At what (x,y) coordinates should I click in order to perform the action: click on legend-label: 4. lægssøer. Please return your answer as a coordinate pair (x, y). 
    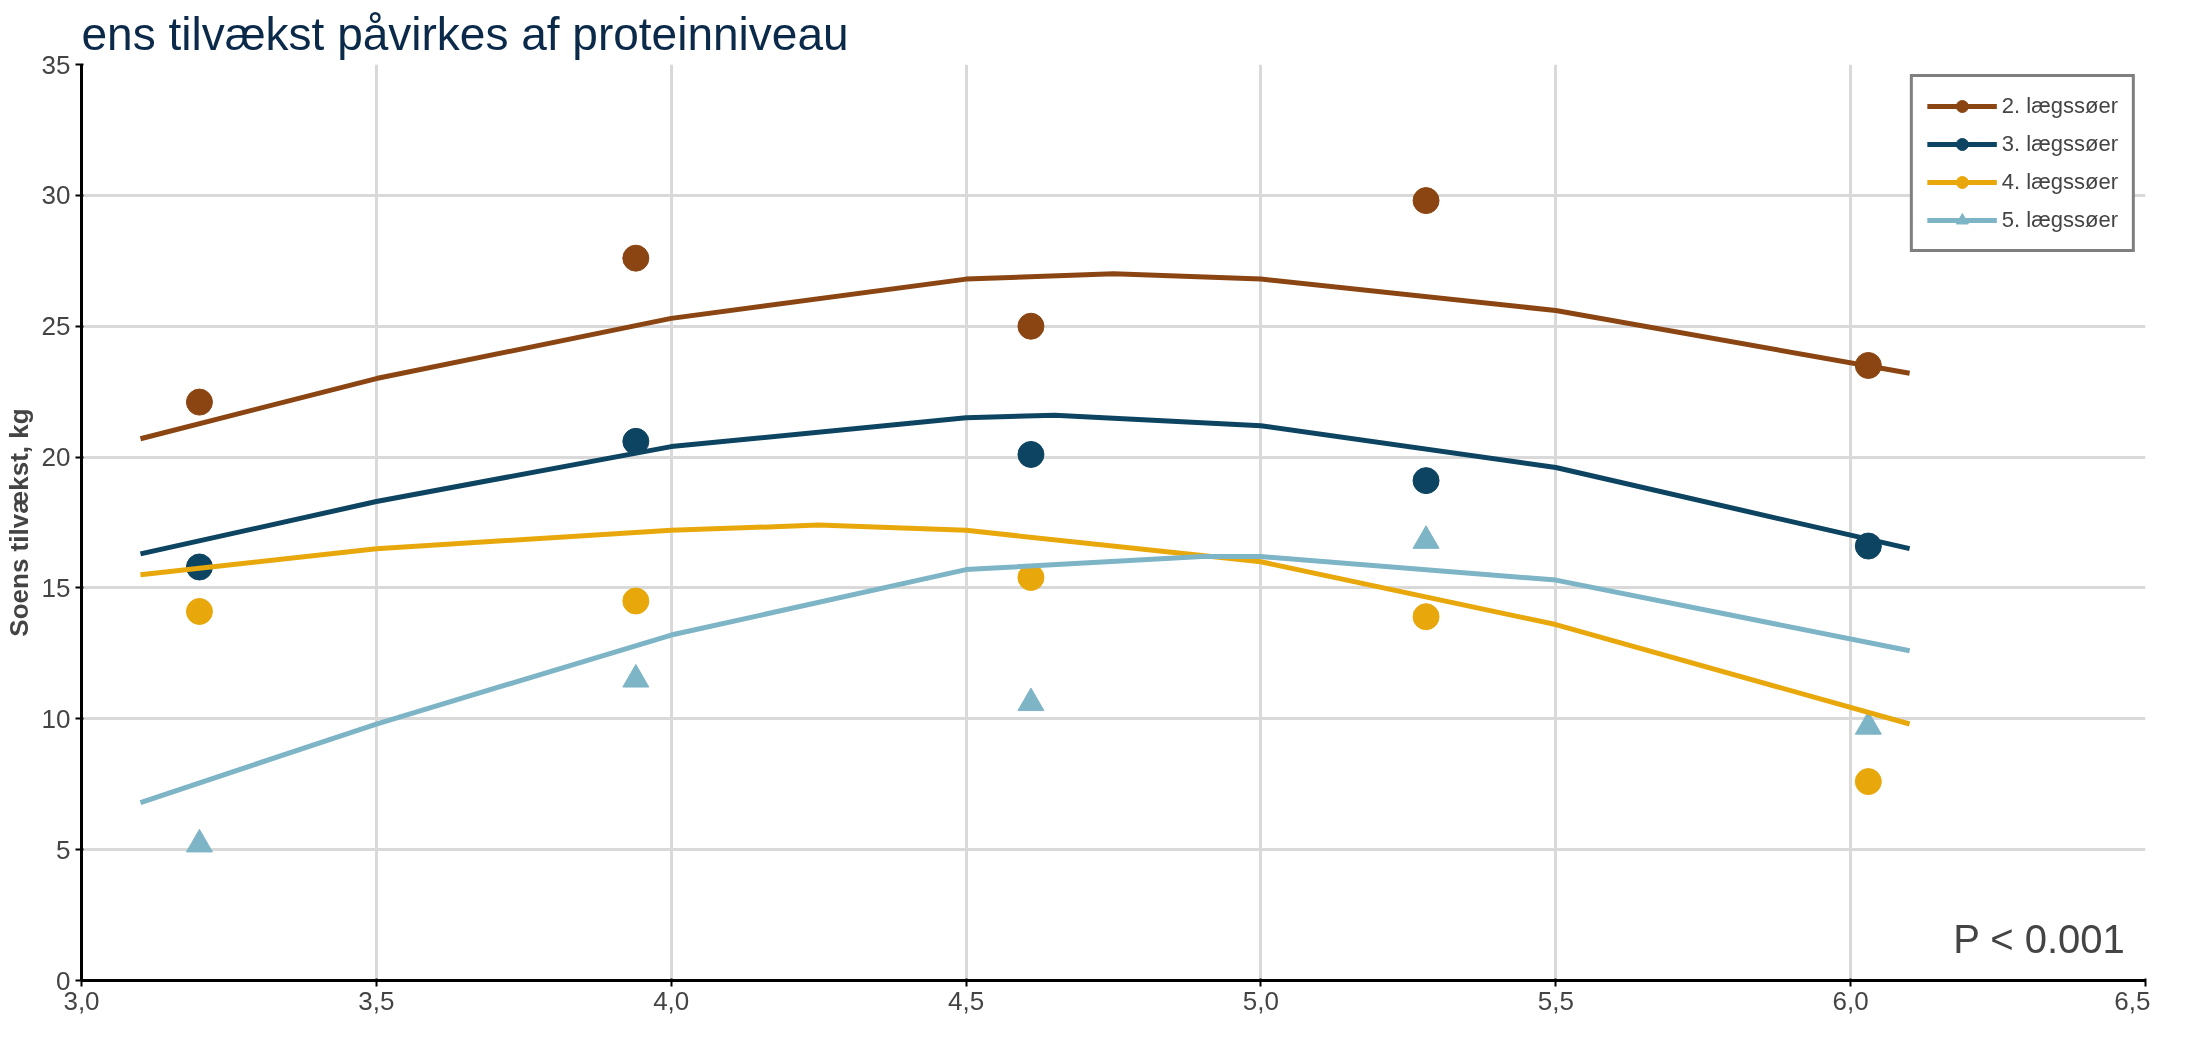
    Looking at the image, I should click on (2059, 182).